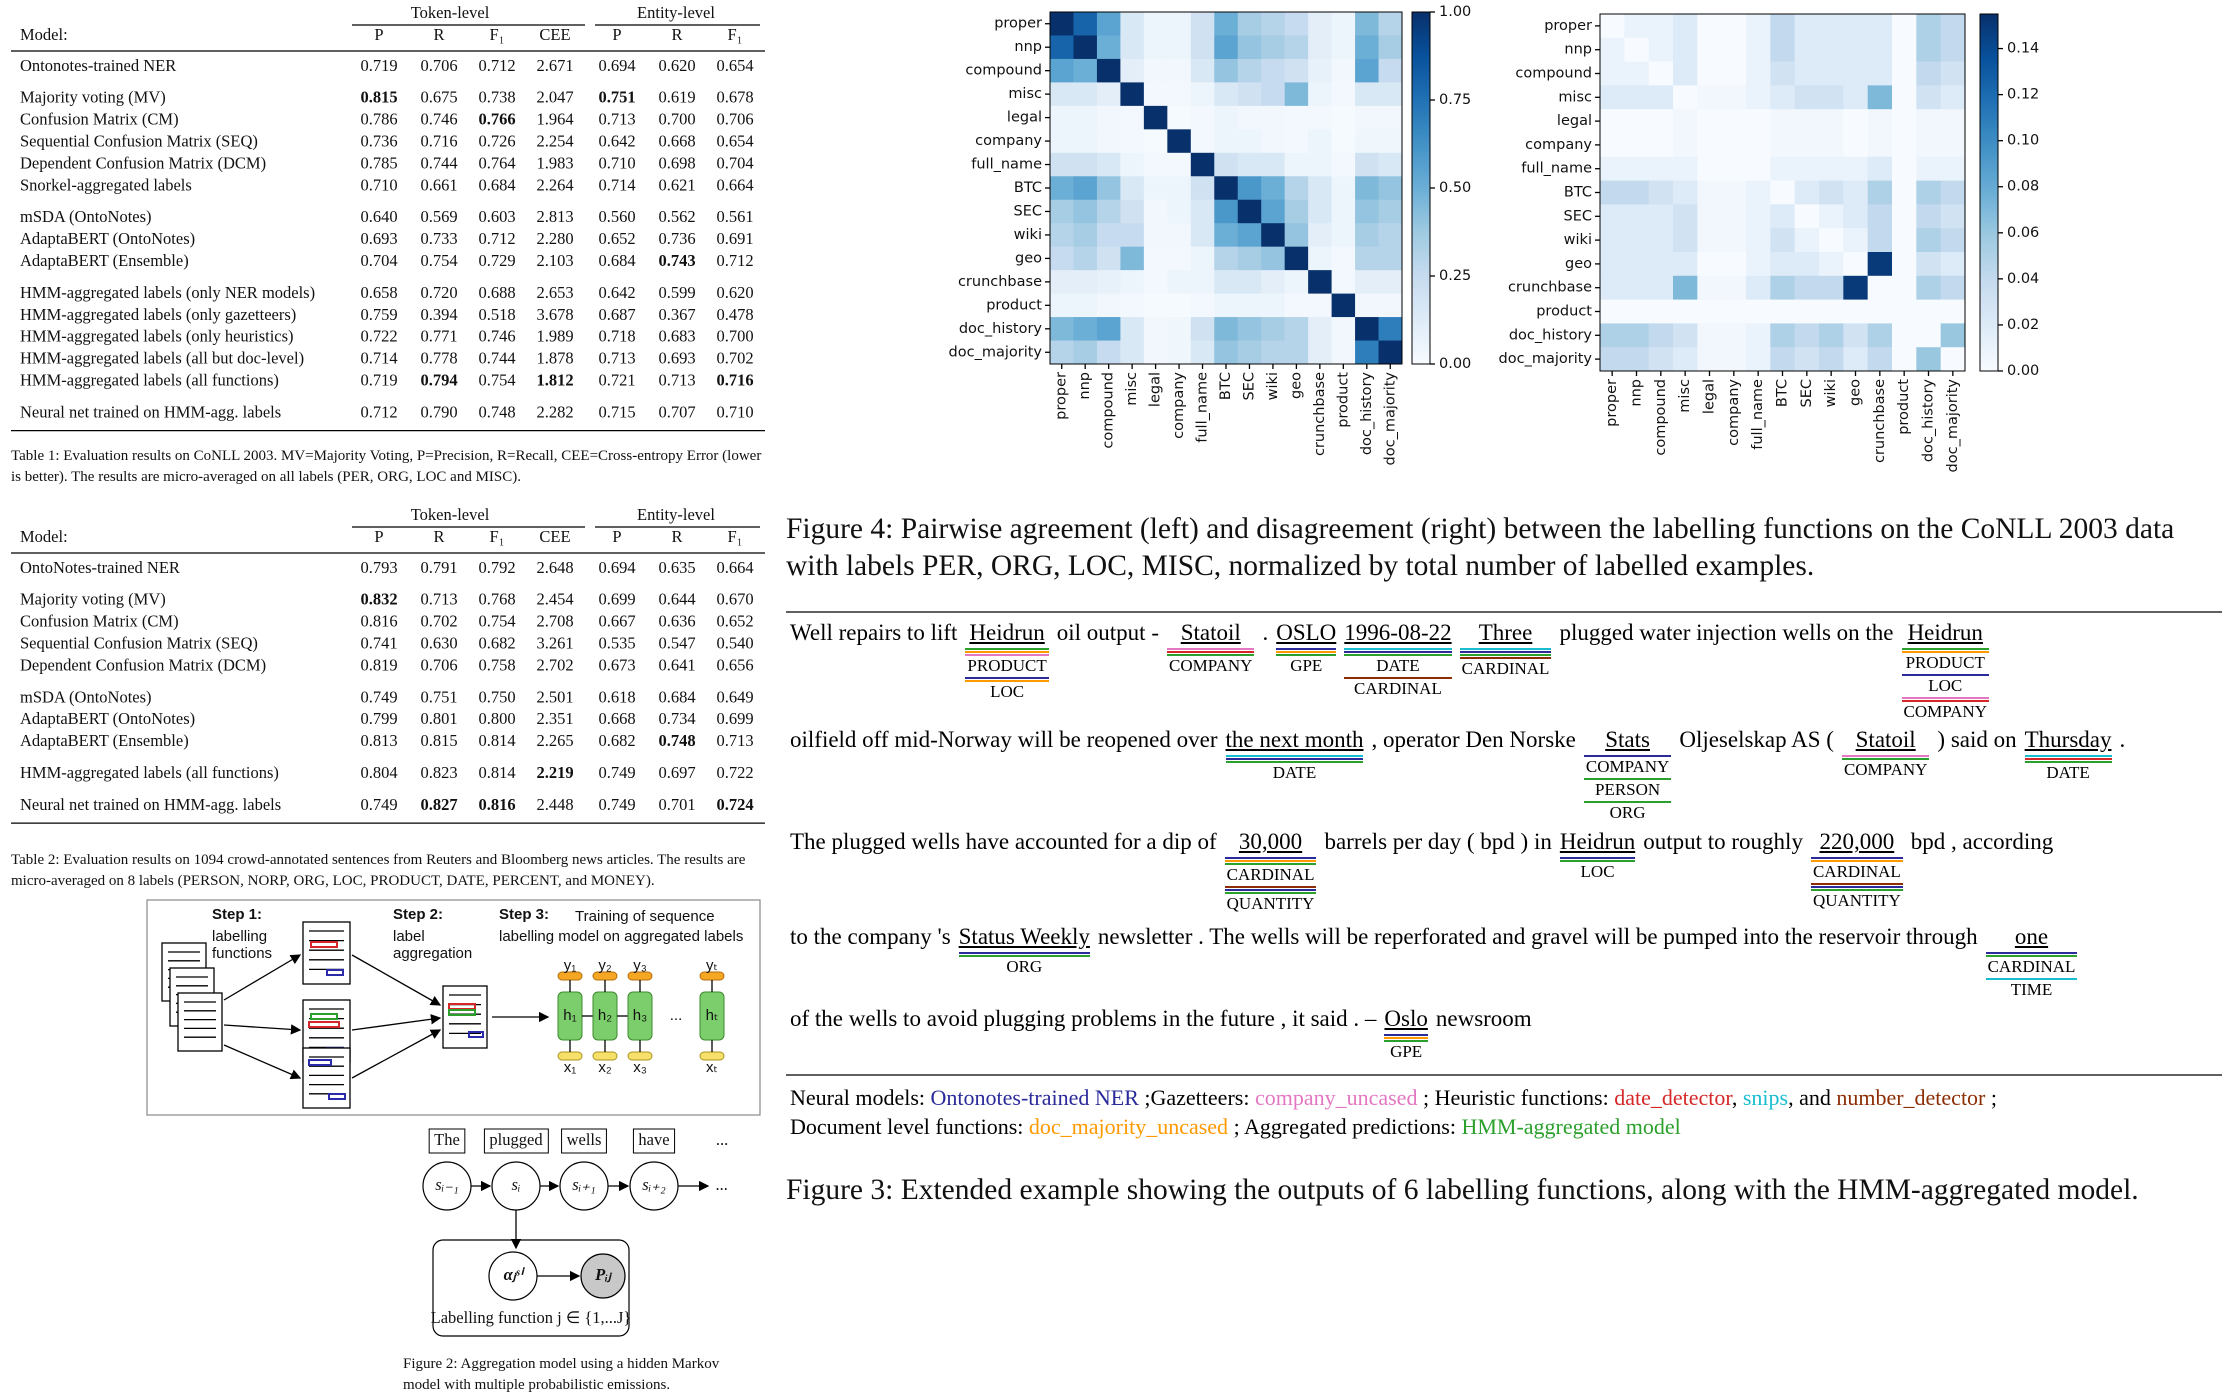 This screenshot has height=1396, width=2229. Describe the element at coordinates (1756, 739) in the screenshot. I see `text-segment: Oljeselskap AS (` at that location.